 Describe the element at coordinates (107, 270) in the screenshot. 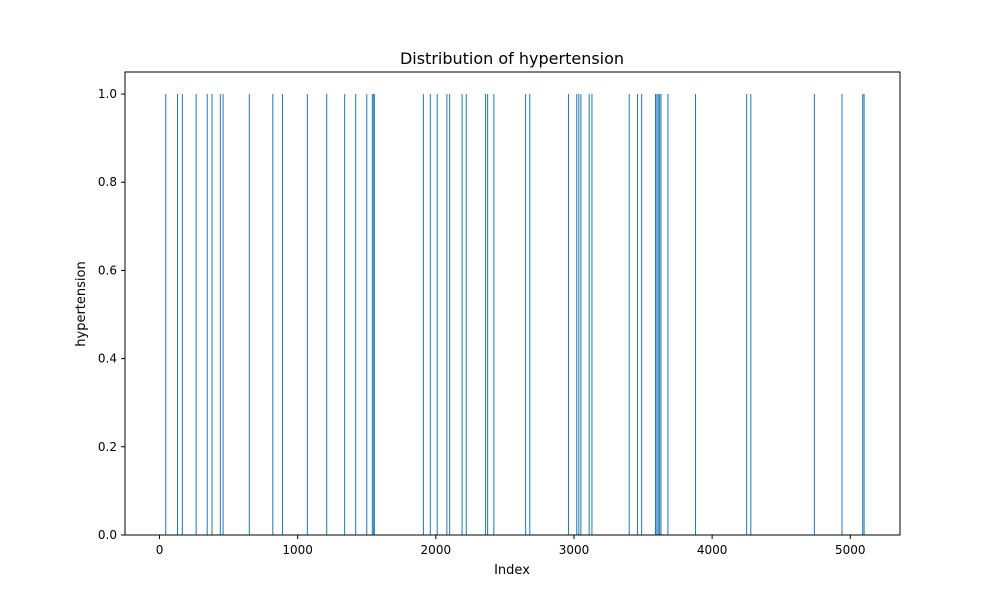

I see `y-tick-label-3: 0.6` at that location.